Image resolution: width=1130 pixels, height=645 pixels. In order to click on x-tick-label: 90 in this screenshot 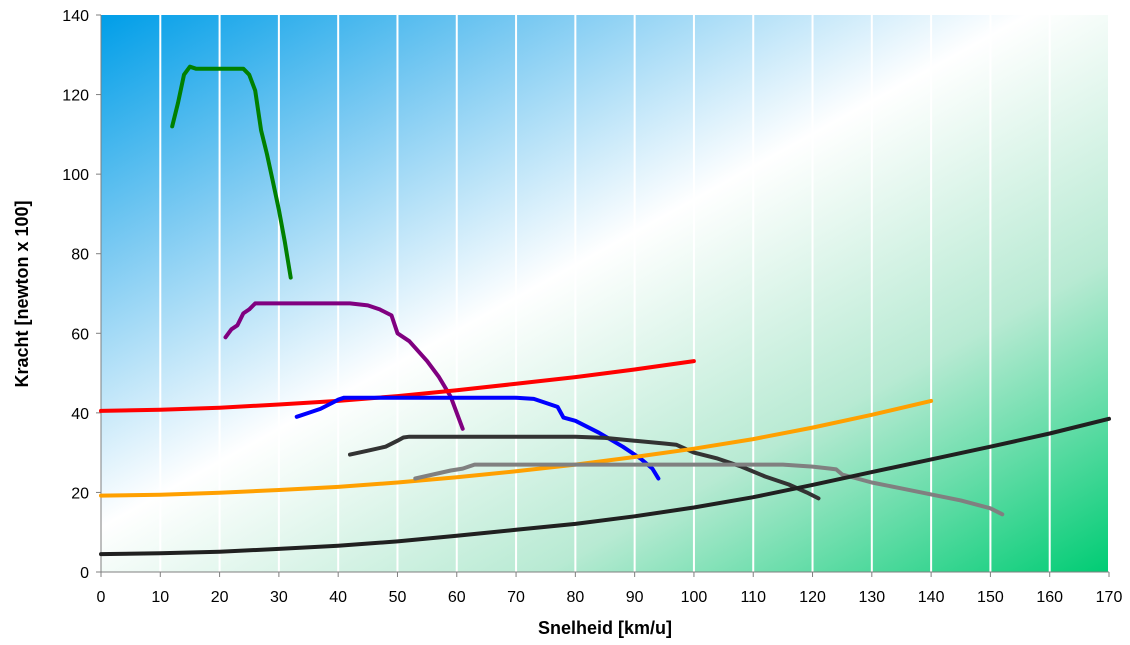, I will do `click(635, 597)`.